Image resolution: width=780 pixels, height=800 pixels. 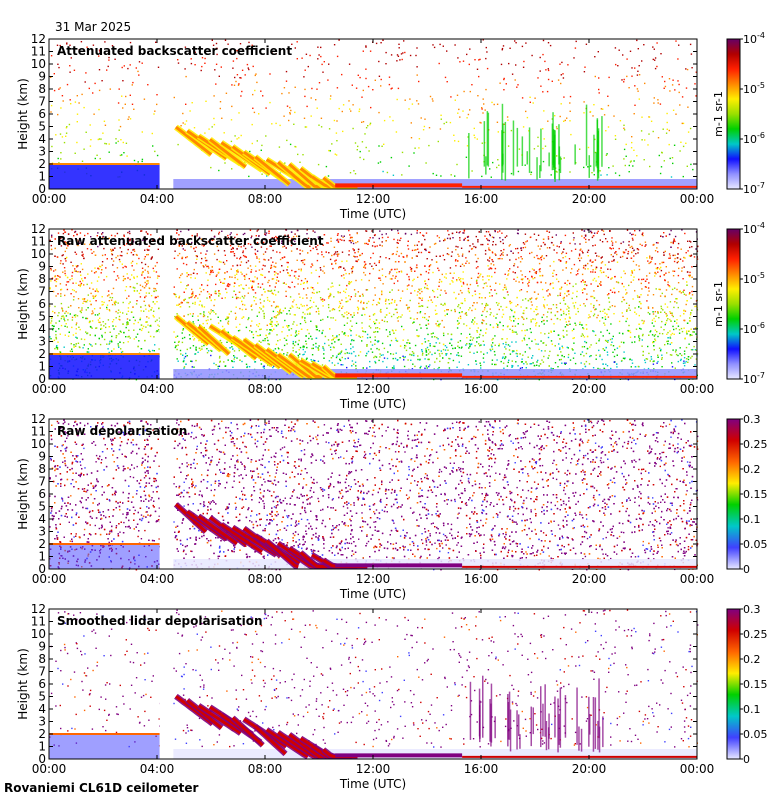 What do you see at coordinates (193, 140) in the screenshot?
I see `cloud-streak-core` at bounding box center [193, 140].